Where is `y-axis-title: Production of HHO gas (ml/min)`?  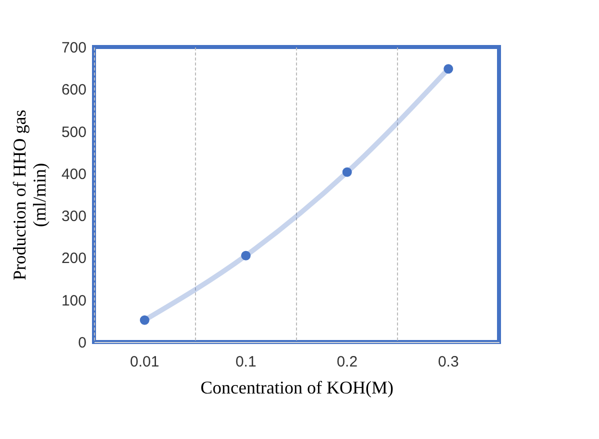 y-axis-title: Production of HHO gas (ml/min) is located at coordinates (29, 195).